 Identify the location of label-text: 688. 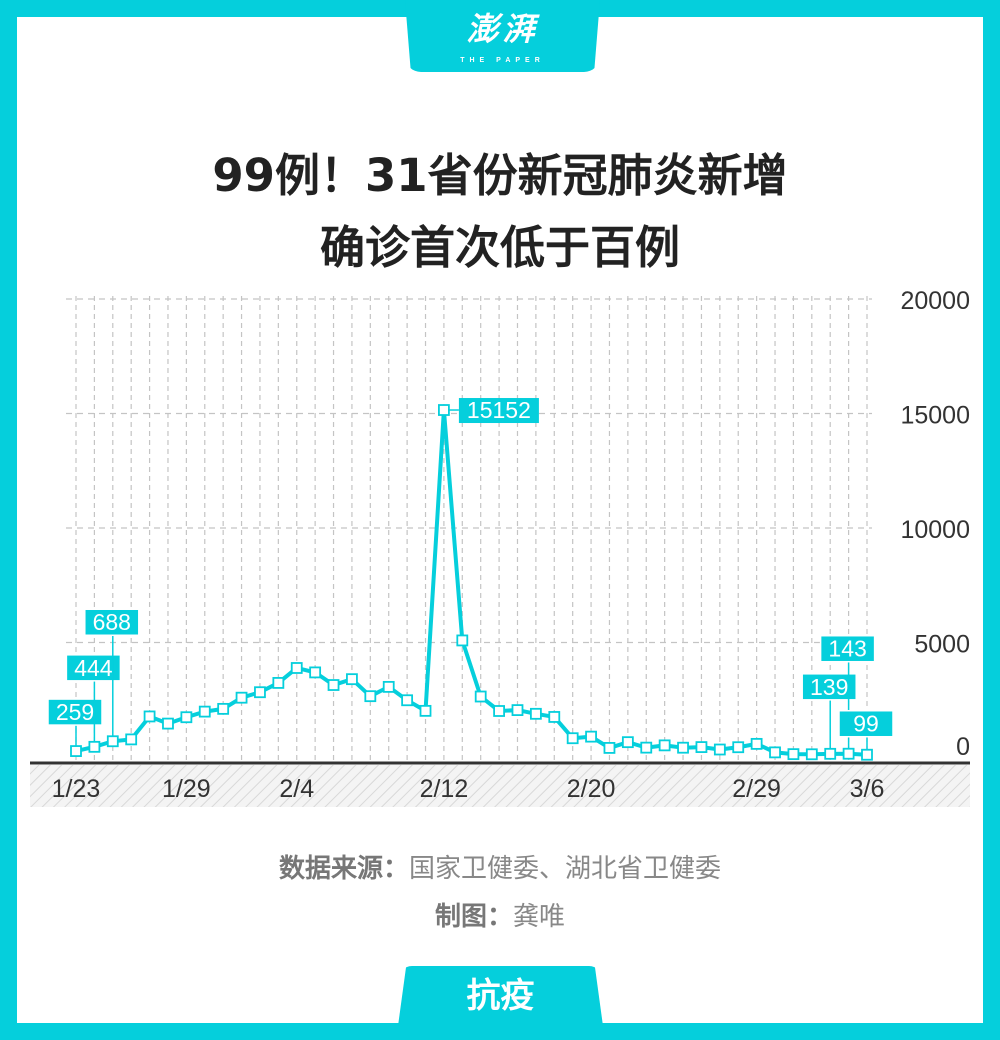
(112, 622).